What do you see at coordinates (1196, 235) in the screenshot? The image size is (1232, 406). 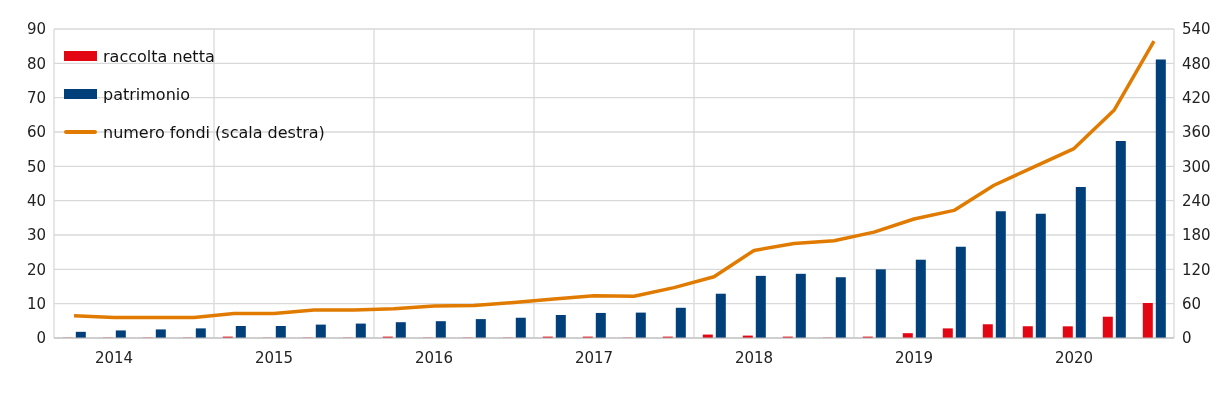 I see `y2-tick-label: 180` at bounding box center [1196, 235].